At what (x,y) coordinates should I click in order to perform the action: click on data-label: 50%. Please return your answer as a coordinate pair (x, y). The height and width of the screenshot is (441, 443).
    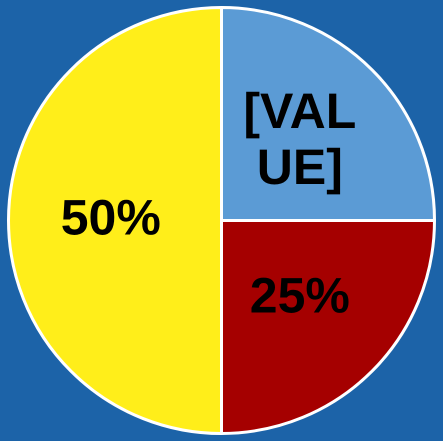
    Looking at the image, I should click on (110, 217).